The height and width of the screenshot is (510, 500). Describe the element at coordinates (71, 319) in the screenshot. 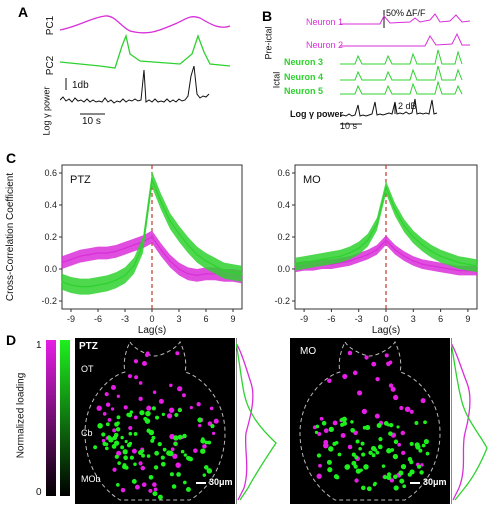

I see `x-tick-label: -9` at that location.